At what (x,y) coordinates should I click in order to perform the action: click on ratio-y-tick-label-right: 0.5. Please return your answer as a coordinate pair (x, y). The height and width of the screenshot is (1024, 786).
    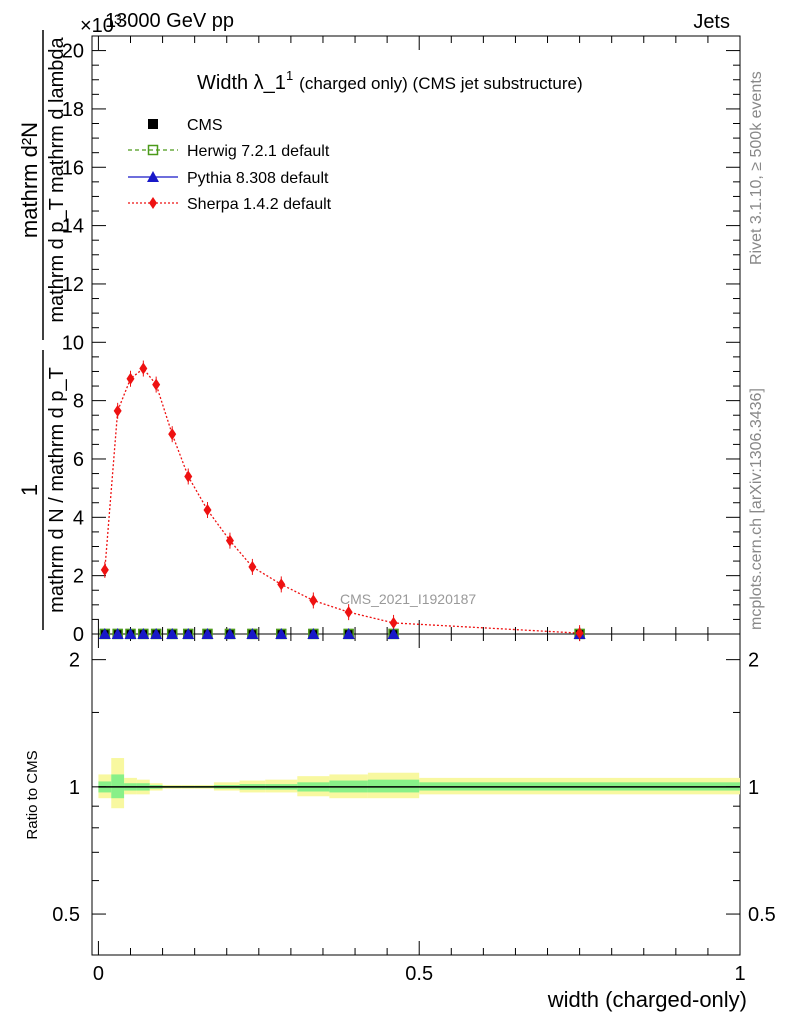
    Looking at the image, I should click on (762, 915).